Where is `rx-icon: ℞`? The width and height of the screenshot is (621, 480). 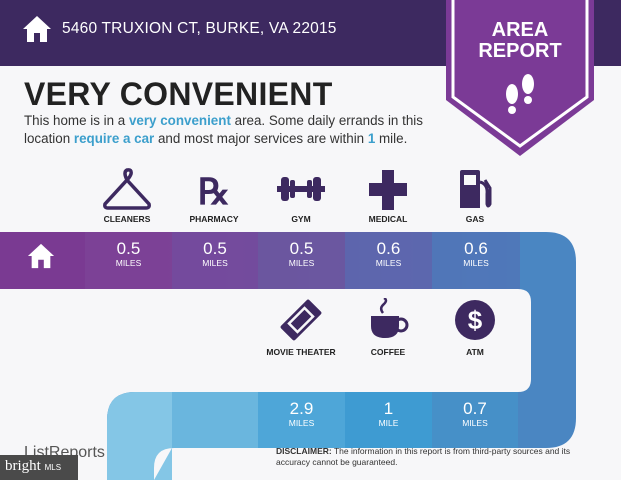 rx-icon: ℞ is located at coordinates (214, 191).